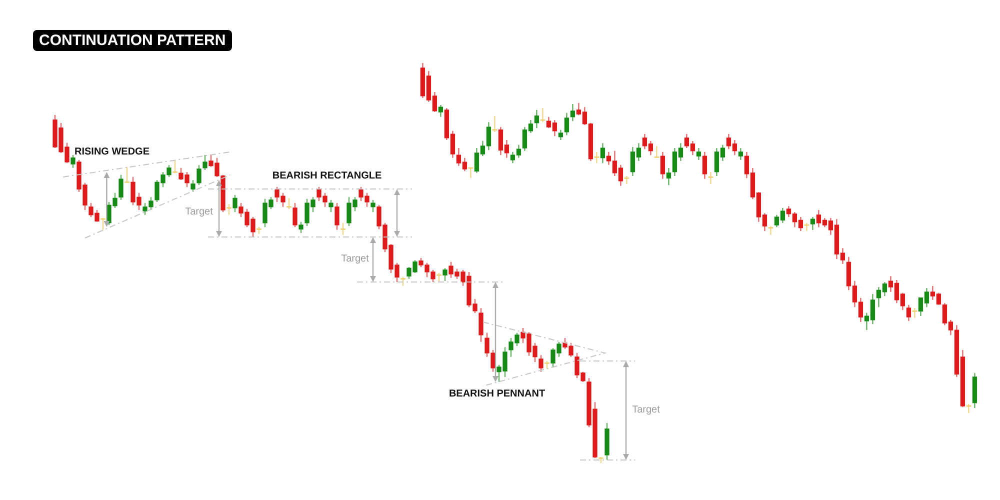 This screenshot has height=500, width=1000. I want to click on annotation: RISING WEDGE, so click(112, 152).